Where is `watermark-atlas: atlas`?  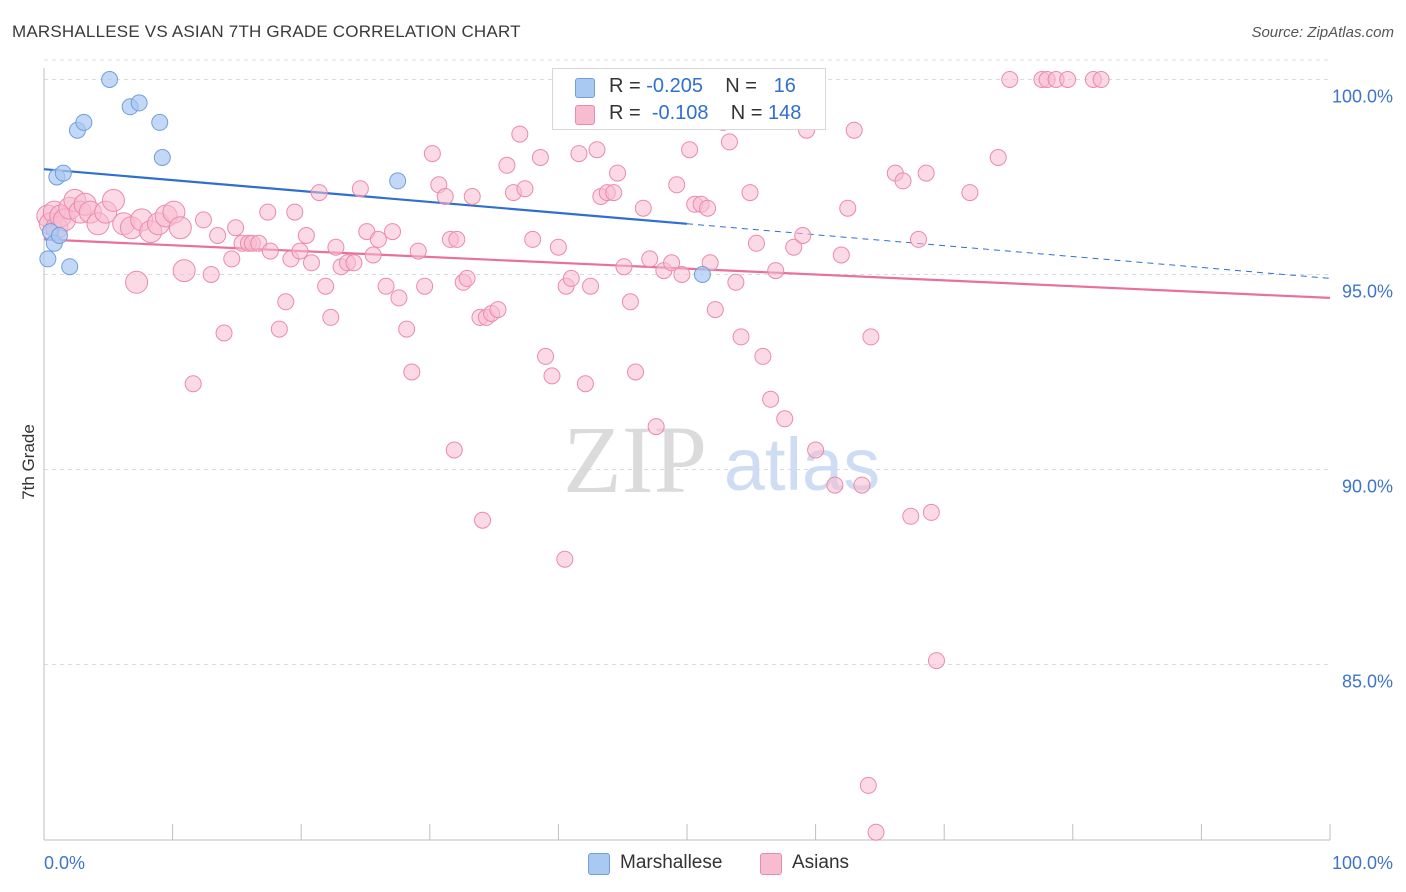
watermark-atlas: atlas is located at coordinates (802, 464).